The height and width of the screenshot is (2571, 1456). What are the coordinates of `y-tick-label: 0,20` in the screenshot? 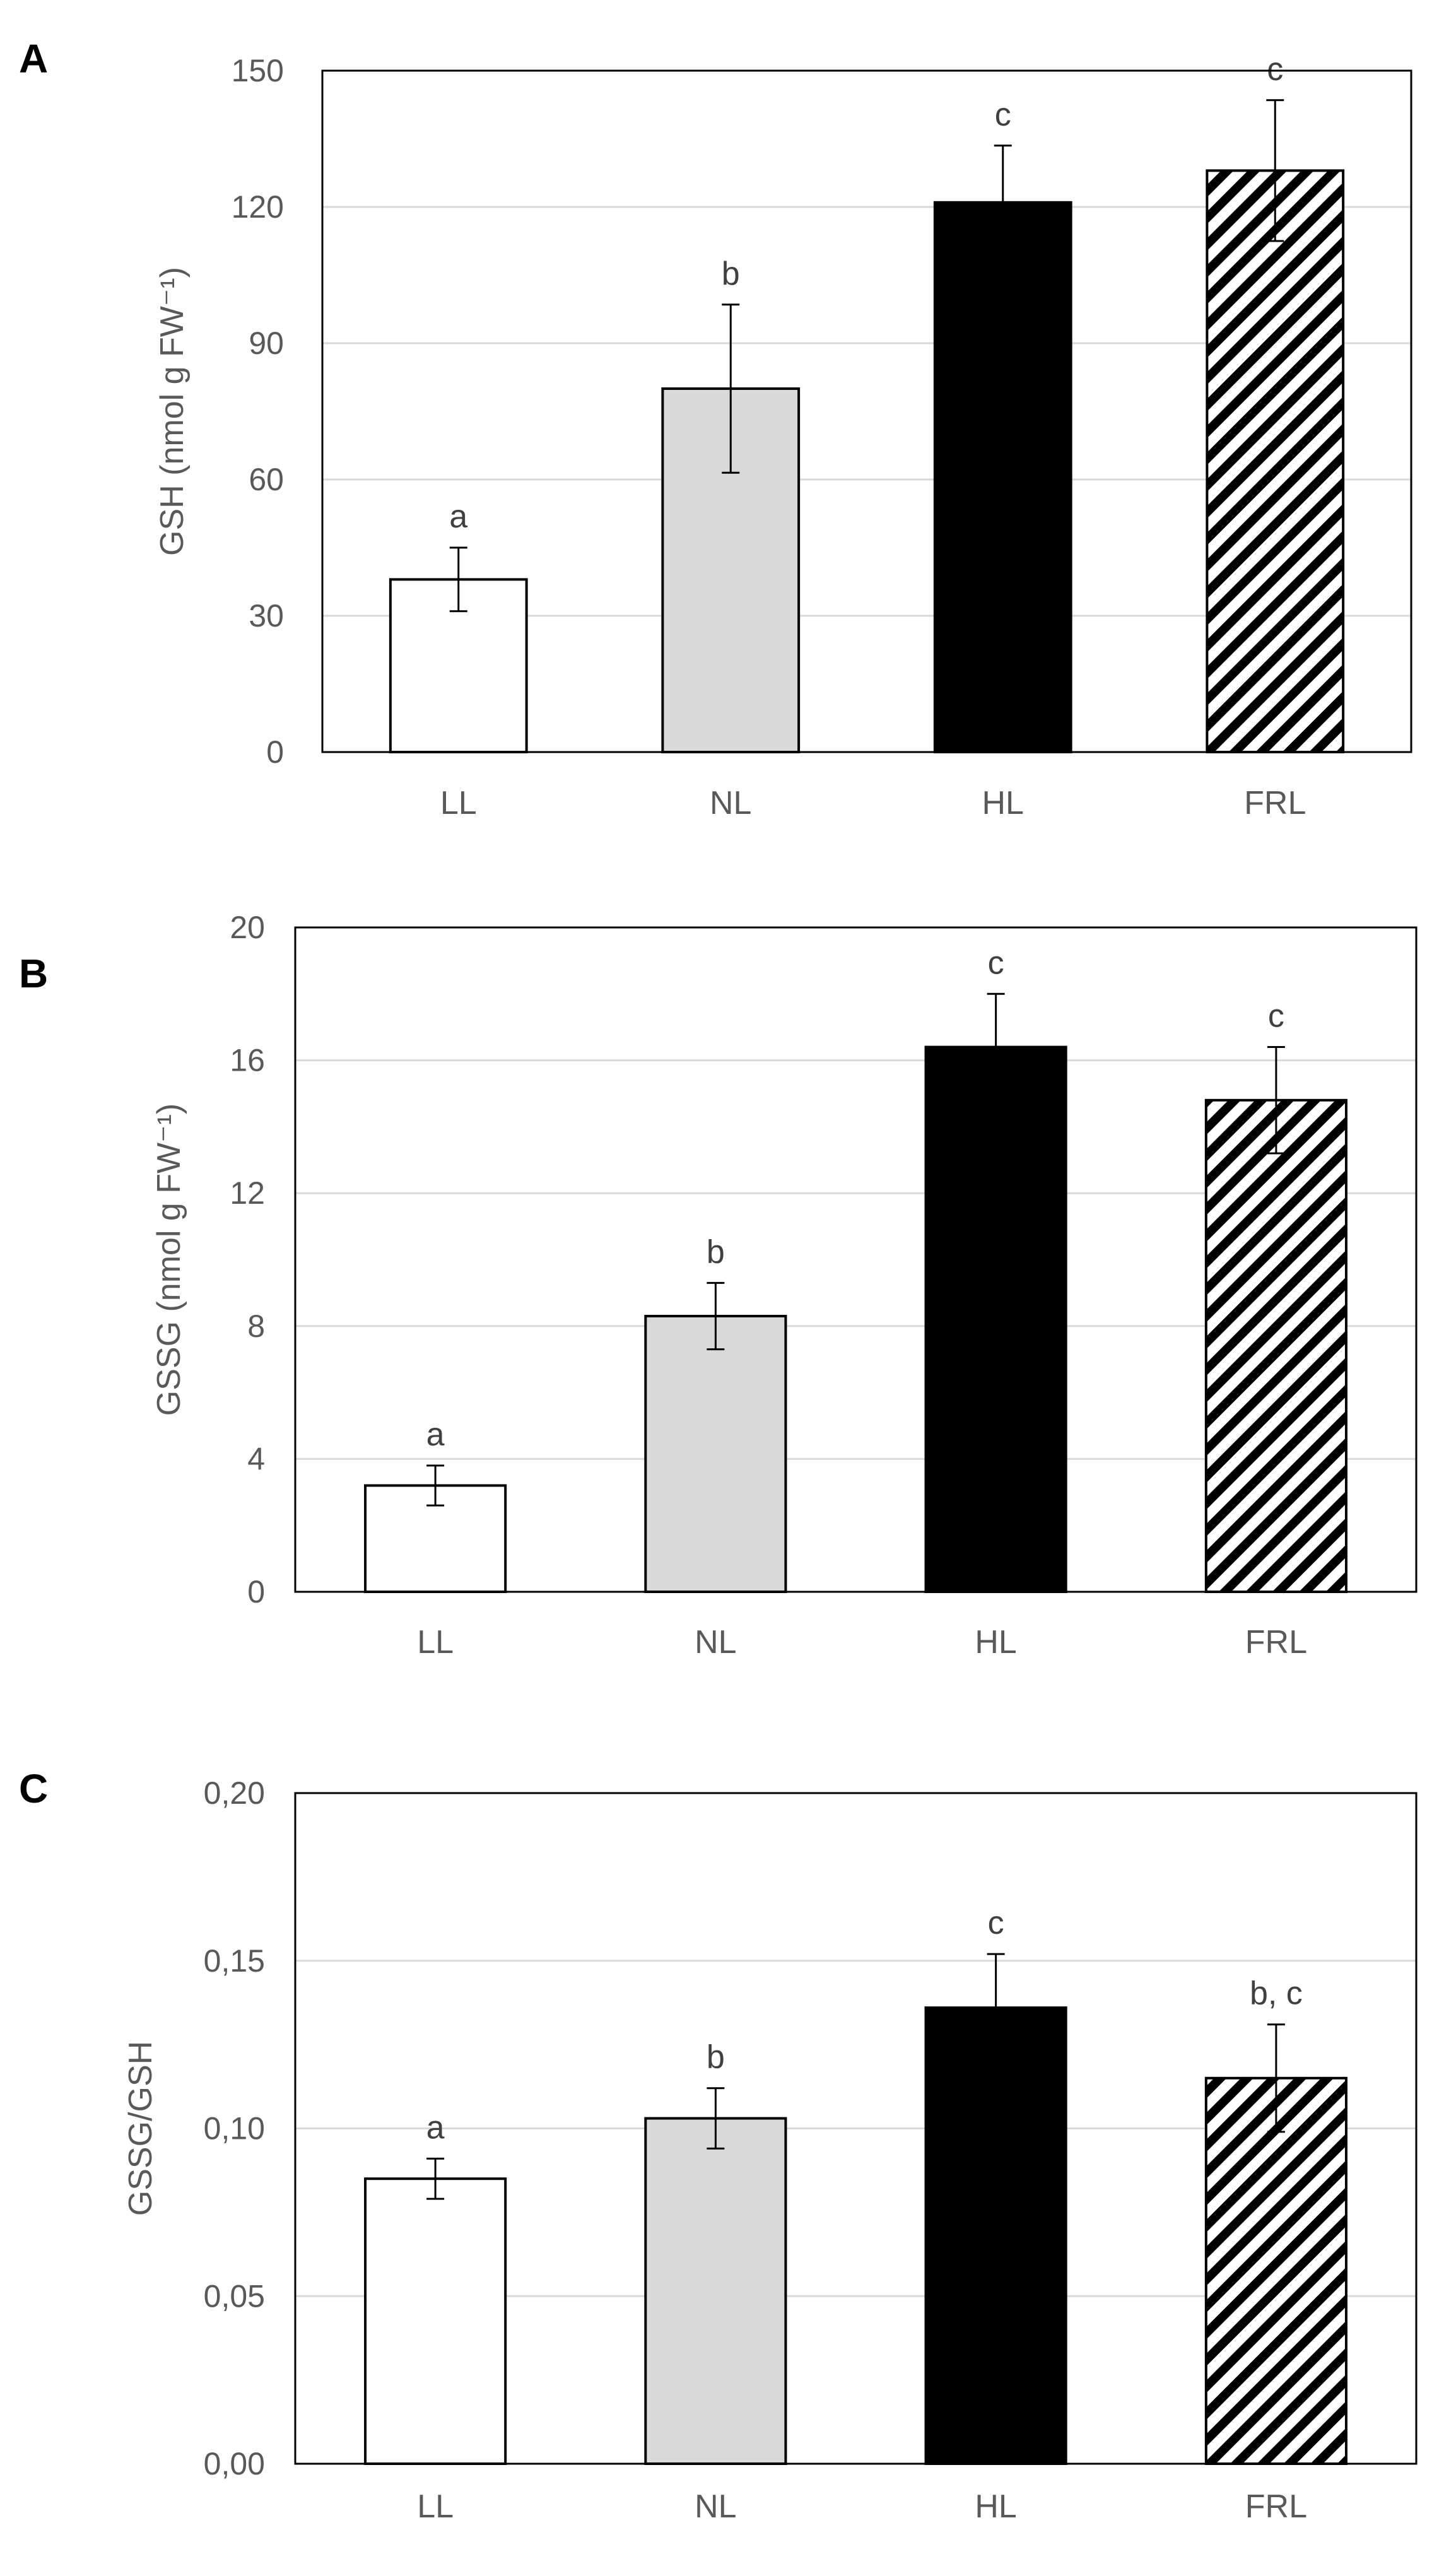 It's located at (234, 1793).